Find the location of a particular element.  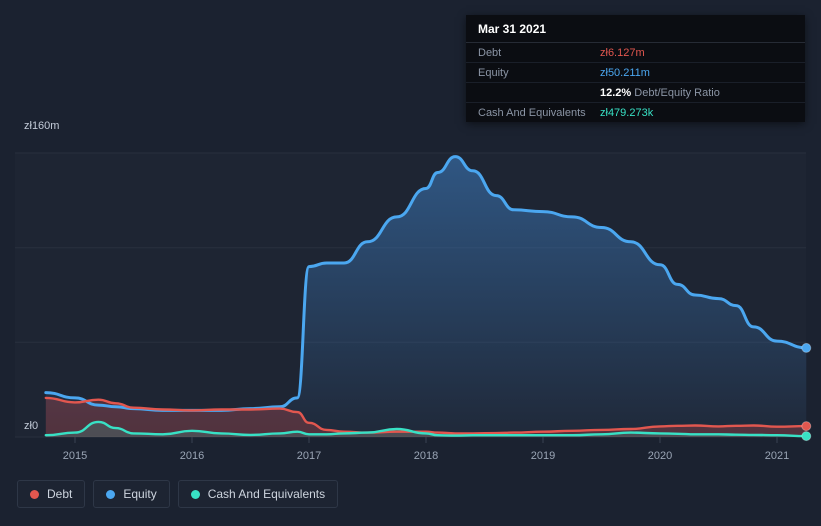

tooltip-row-ratio: 12.2% Debt/Equity Ratio is located at coordinates (635, 93).